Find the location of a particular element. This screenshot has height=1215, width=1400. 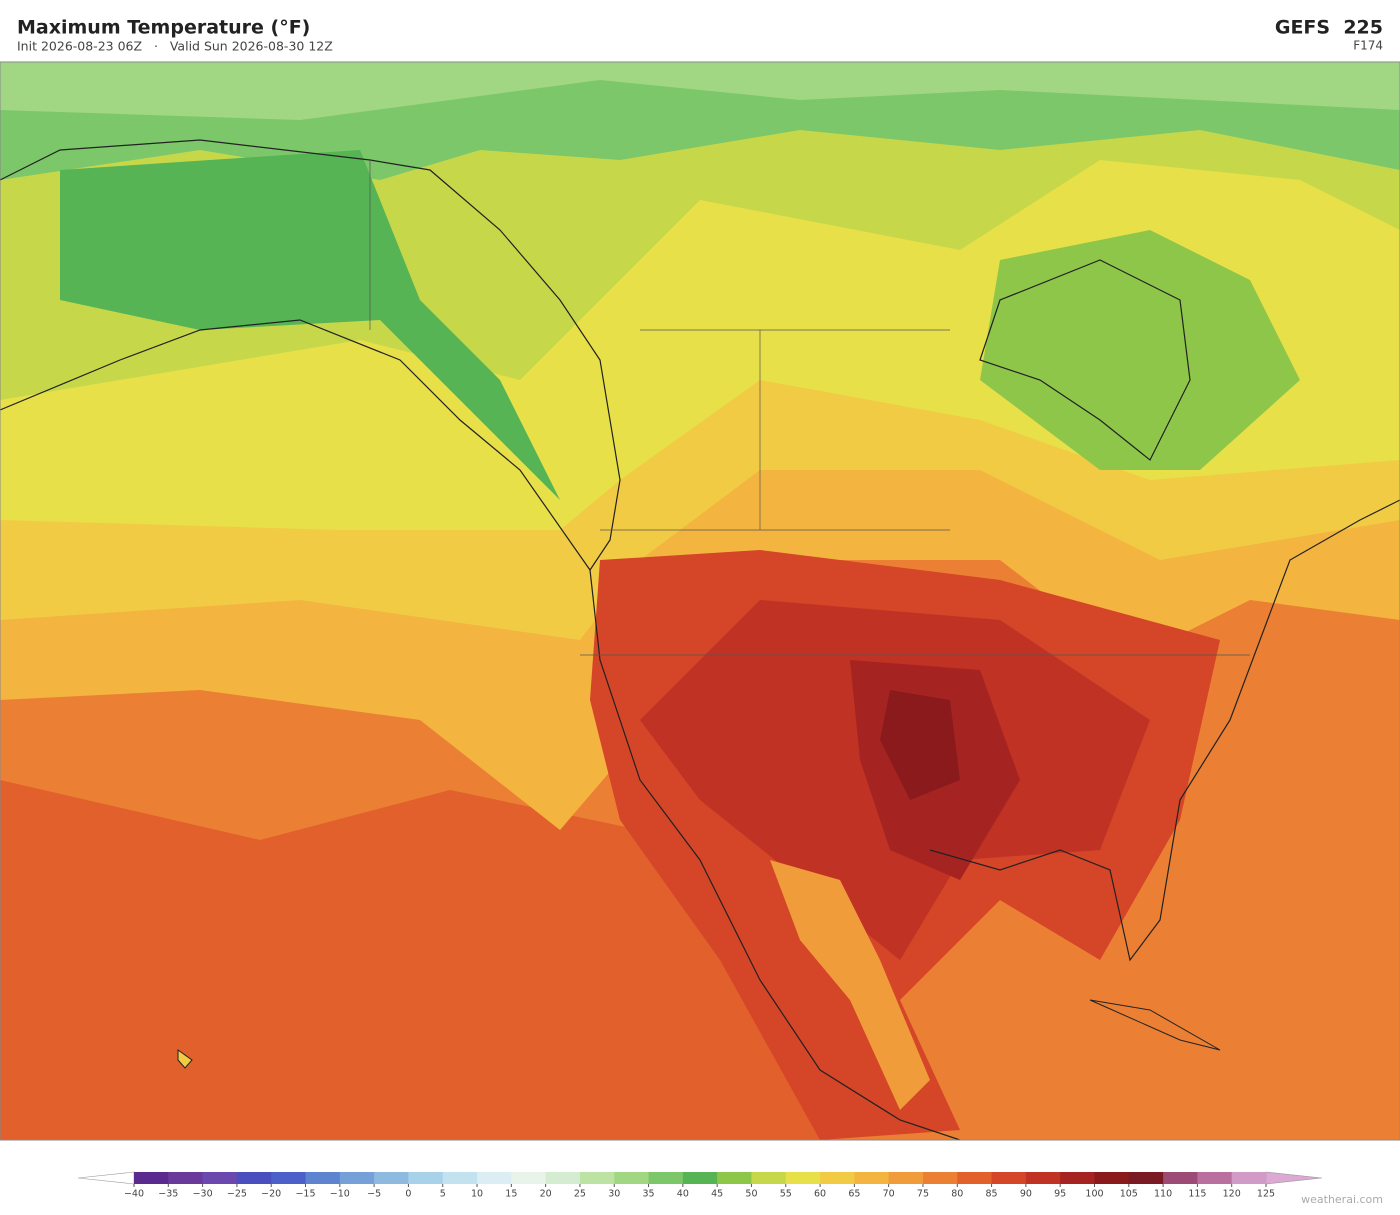

credit: weatherai.com is located at coordinates (1342, 1199).